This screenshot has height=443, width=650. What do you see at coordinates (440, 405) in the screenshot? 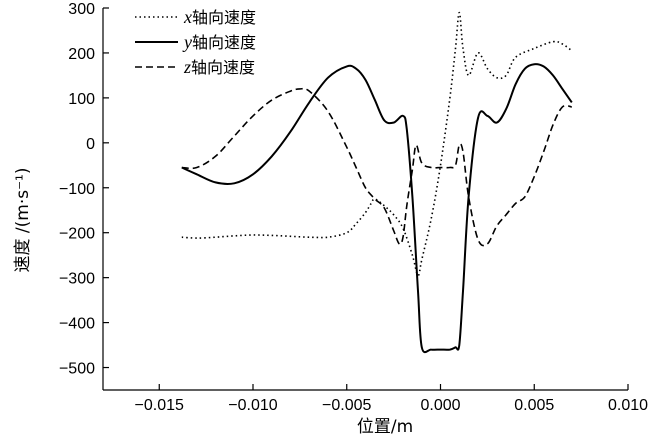
I see `x-tick-label: 0.000` at bounding box center [440, 405].